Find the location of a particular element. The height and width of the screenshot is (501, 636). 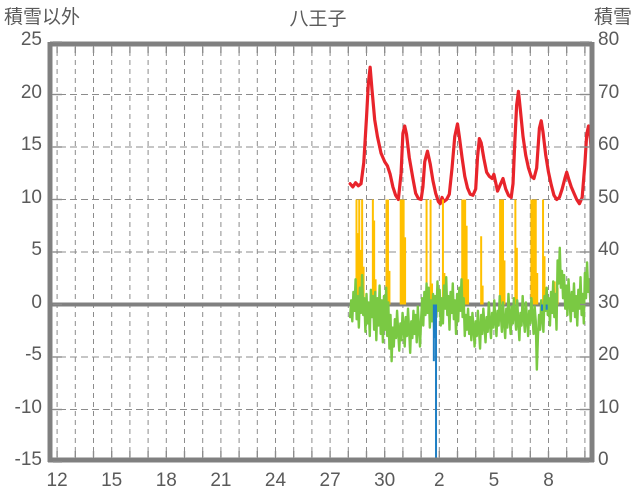

y-axis-left-tick: 25 is located at coordinates (31, 39).